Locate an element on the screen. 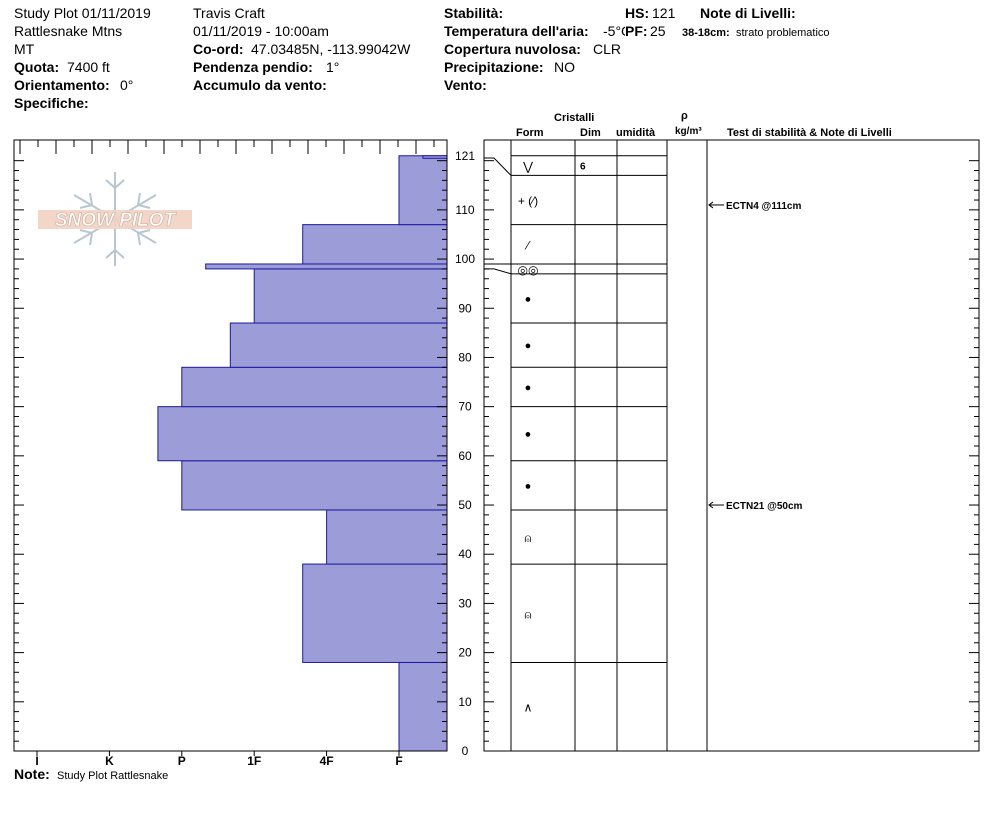  location: Rattlesnake Mtns is located at coordinates (68, 31).